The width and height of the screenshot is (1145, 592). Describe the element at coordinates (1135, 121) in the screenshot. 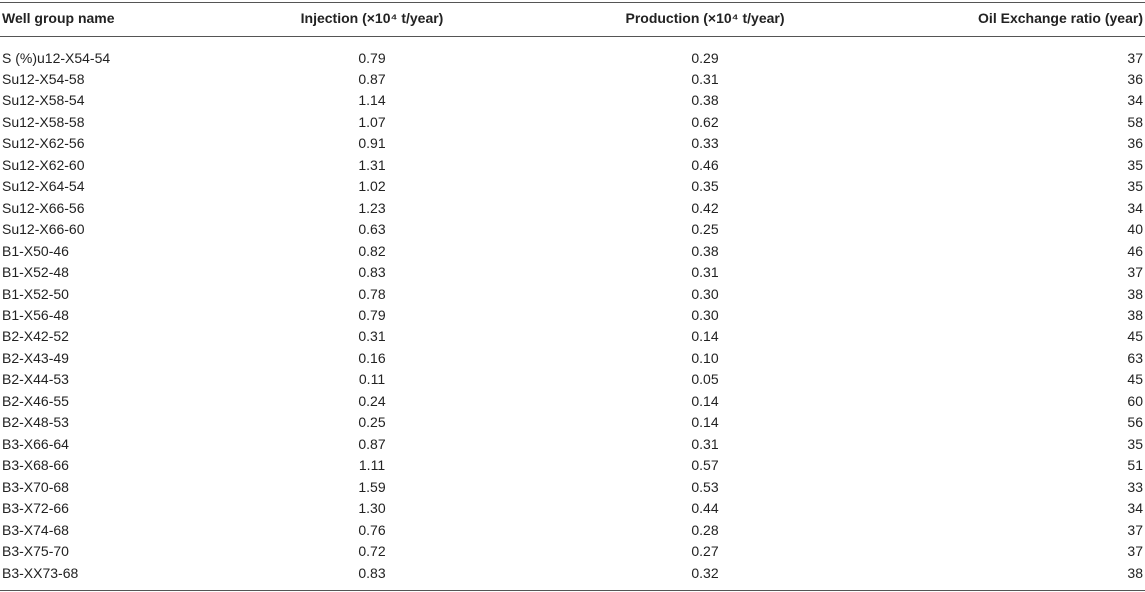

I see `table-cell: 58` at that location.